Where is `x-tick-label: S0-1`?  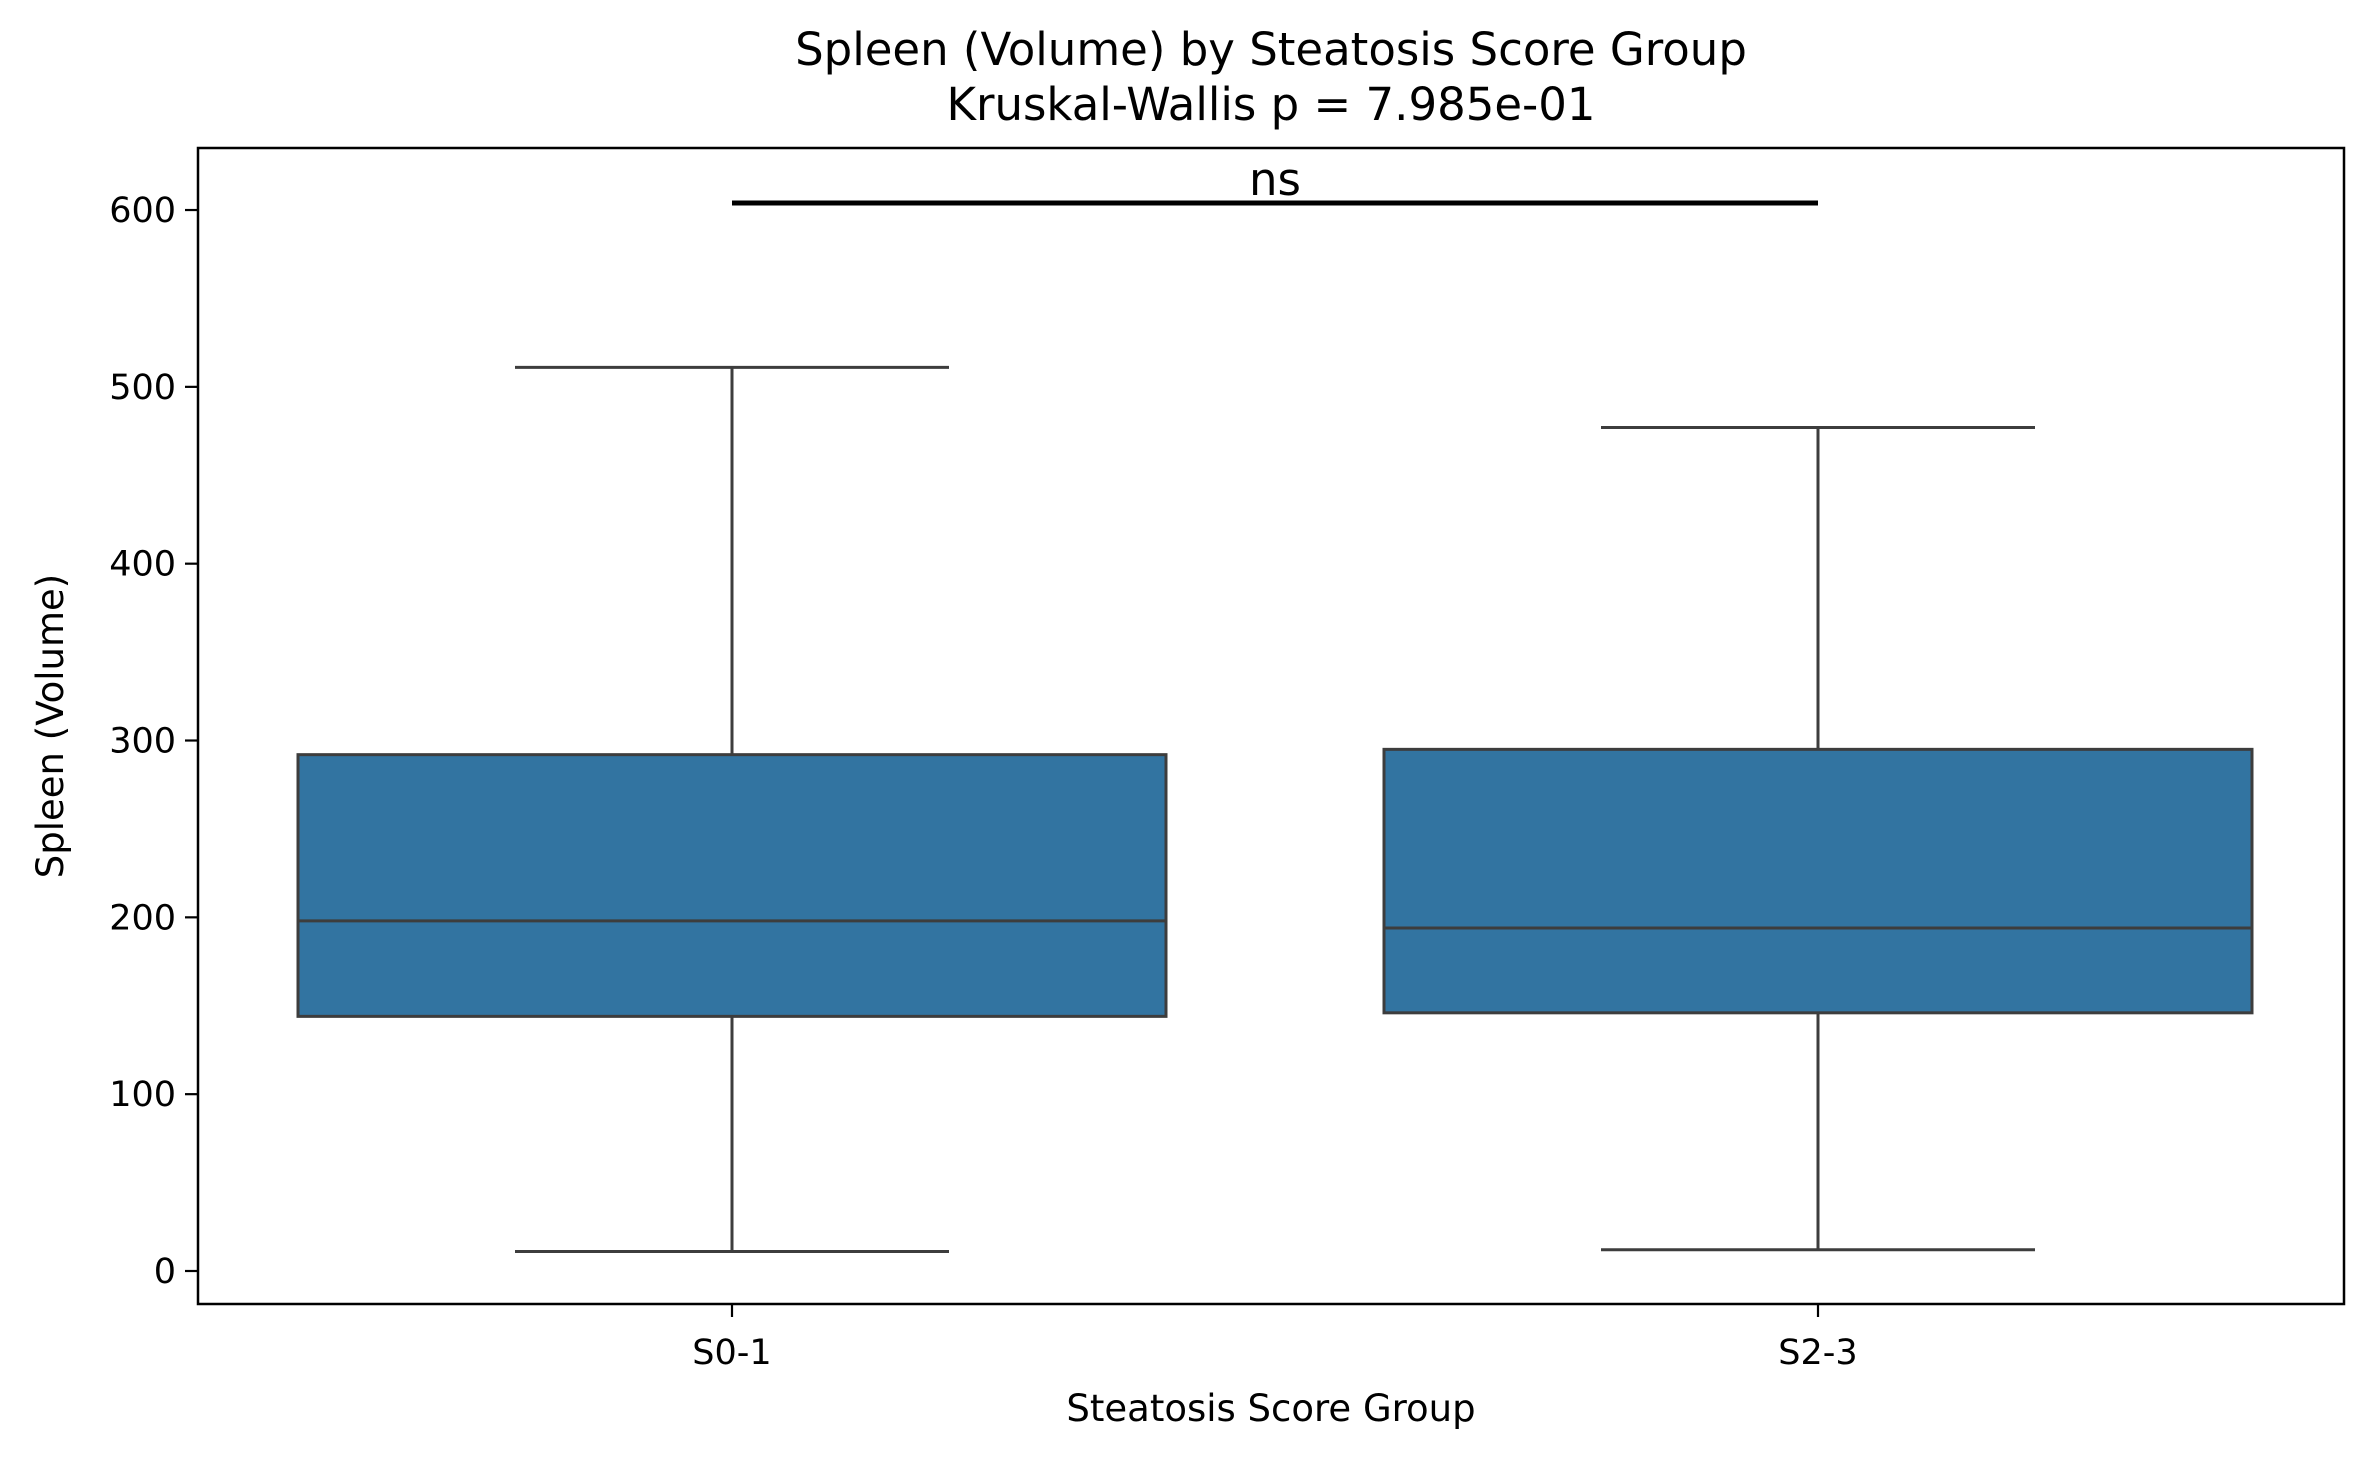 x-tick-label: S0-1 is located at coordinates (731, 1353).